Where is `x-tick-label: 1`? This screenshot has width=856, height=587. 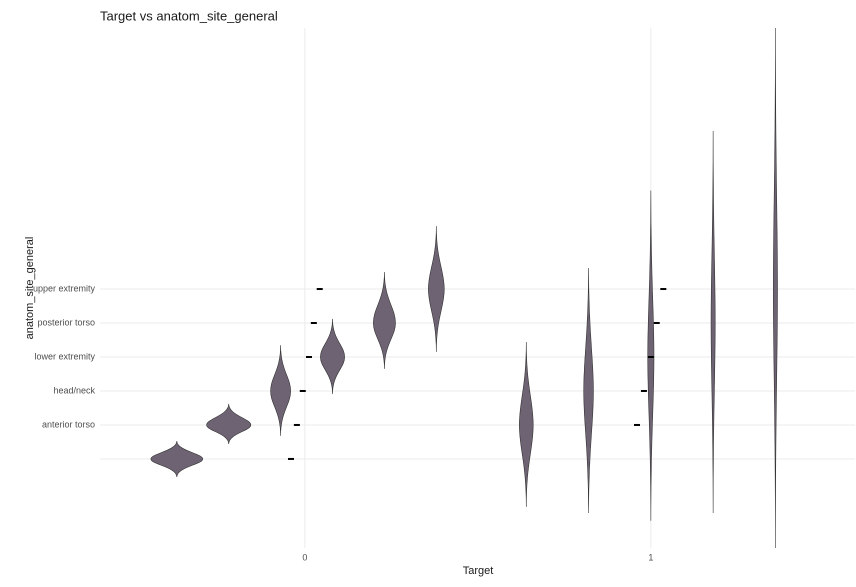
x-tick-label: 1 is located at coordinates (650, 557).